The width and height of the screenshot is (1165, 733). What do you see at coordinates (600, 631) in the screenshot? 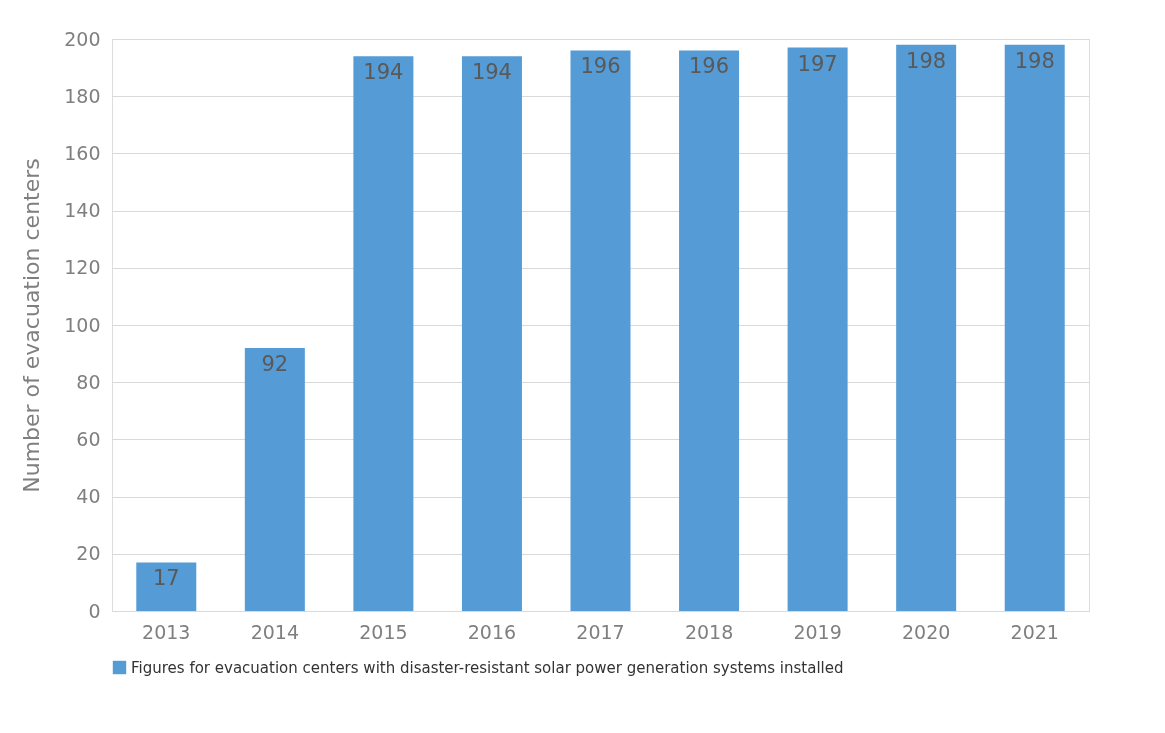
I see `x-tick-label: 2017` at bounding box center [600, 631].